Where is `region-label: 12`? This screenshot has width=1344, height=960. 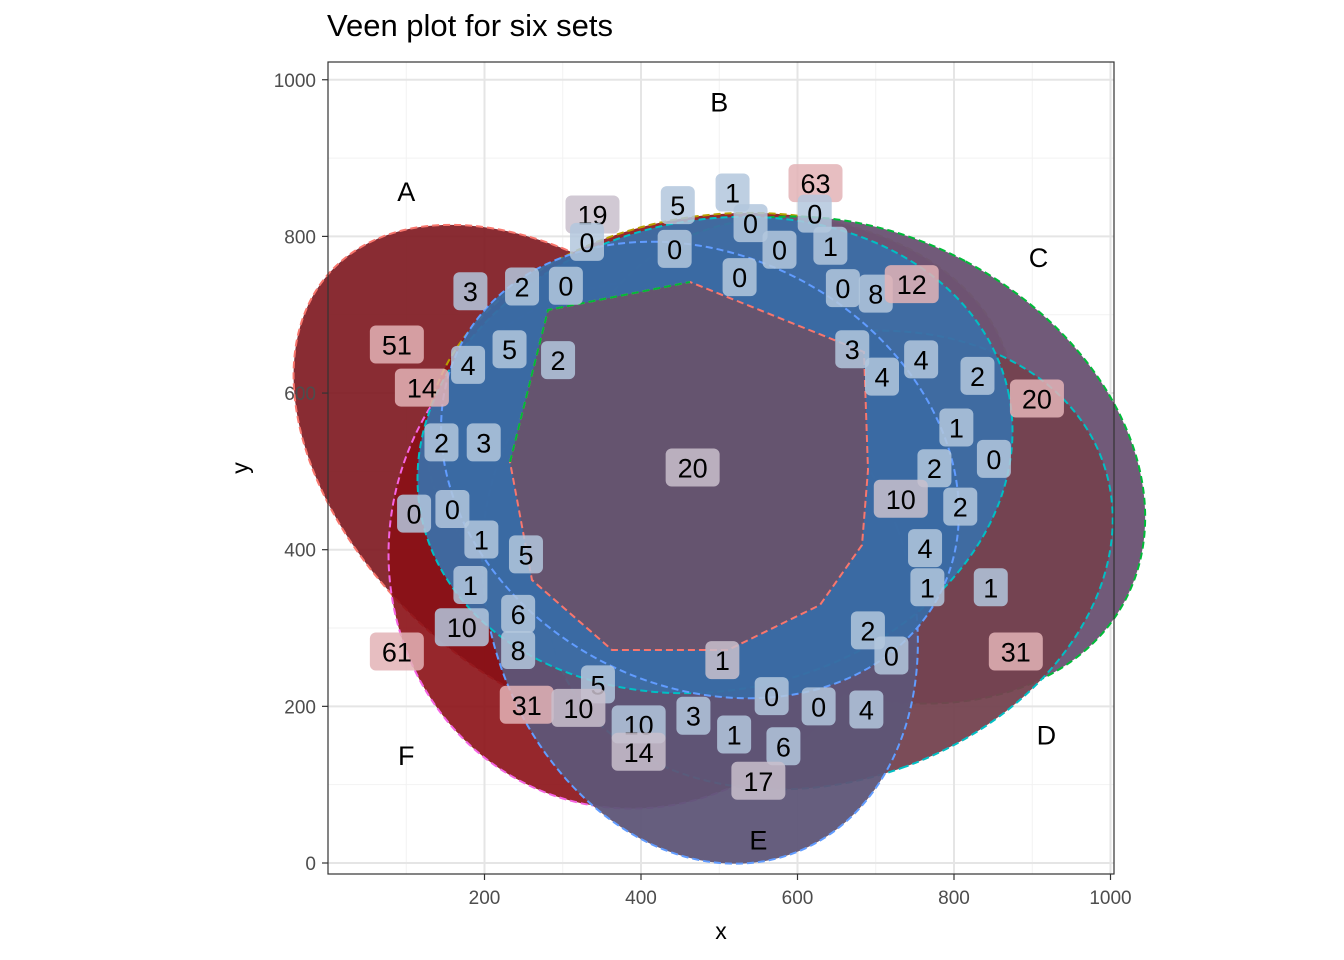 region-label: 12 is located at coordinates (911, 284).